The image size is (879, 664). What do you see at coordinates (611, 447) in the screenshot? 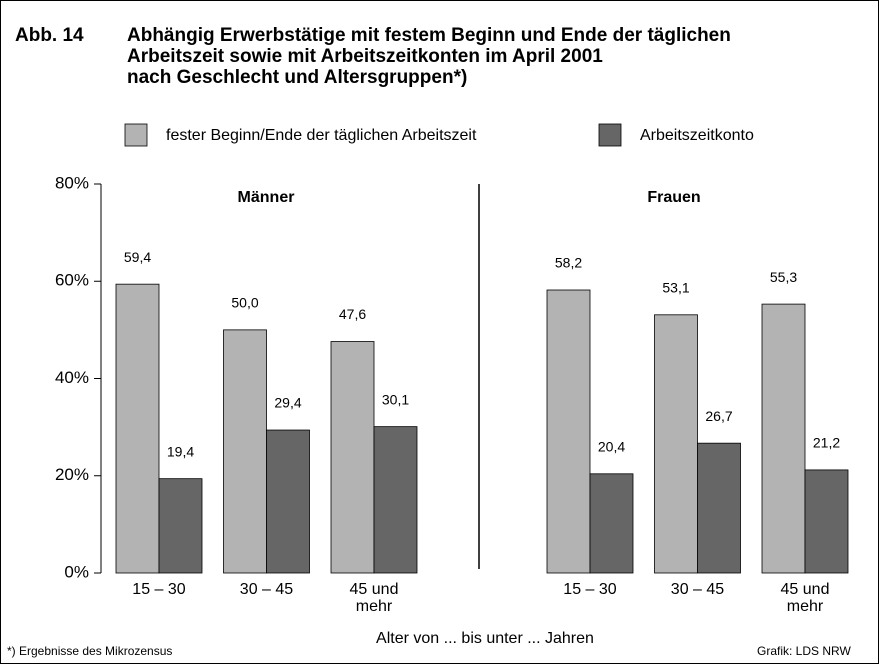
I see `value-label: 20,4` at bounding box center [611, 447].